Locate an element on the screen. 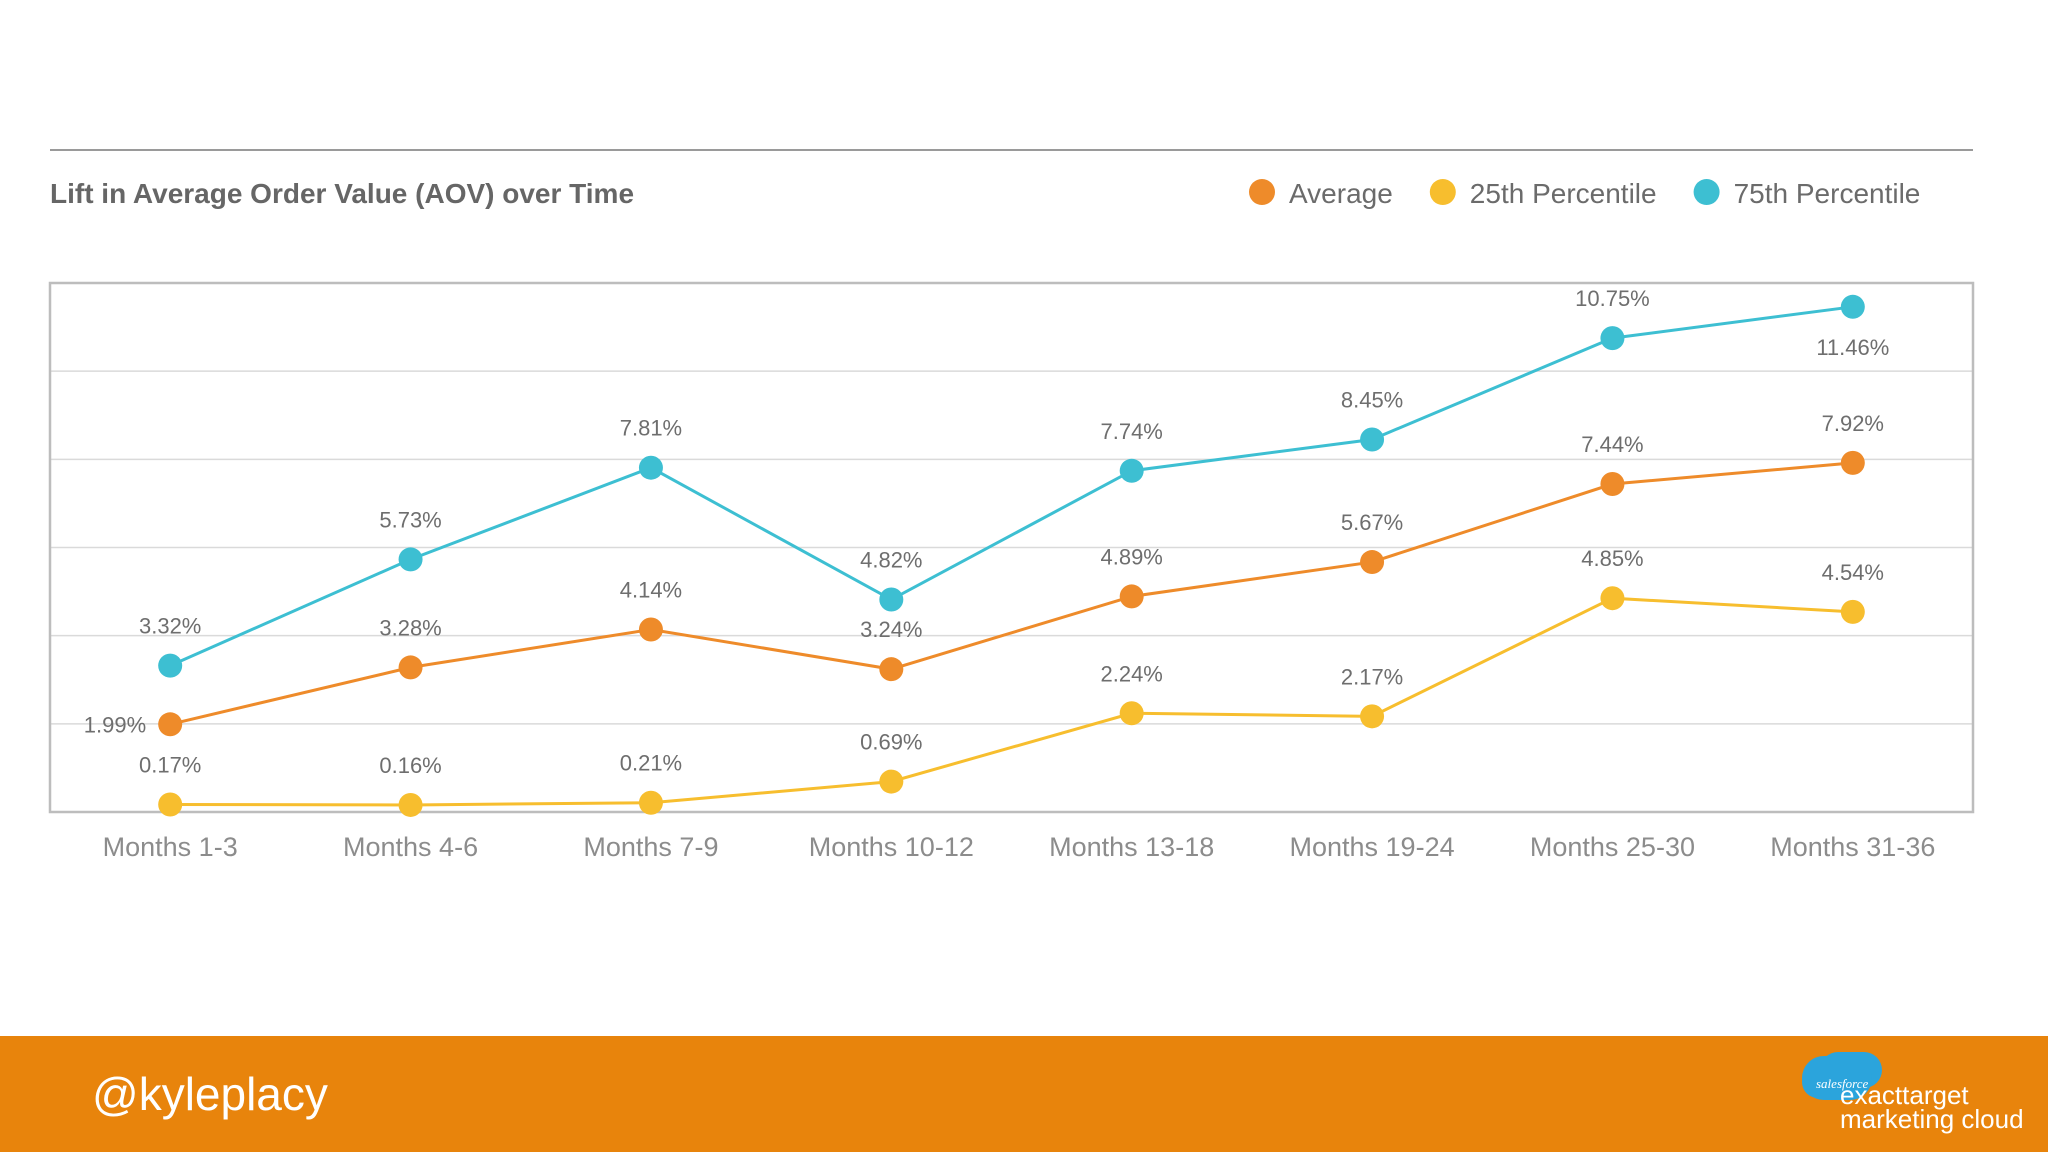 The height and width of the screenshot is (1152, 2048). x-tick-label: Months 7-9 is located at coordinates (650, 847).